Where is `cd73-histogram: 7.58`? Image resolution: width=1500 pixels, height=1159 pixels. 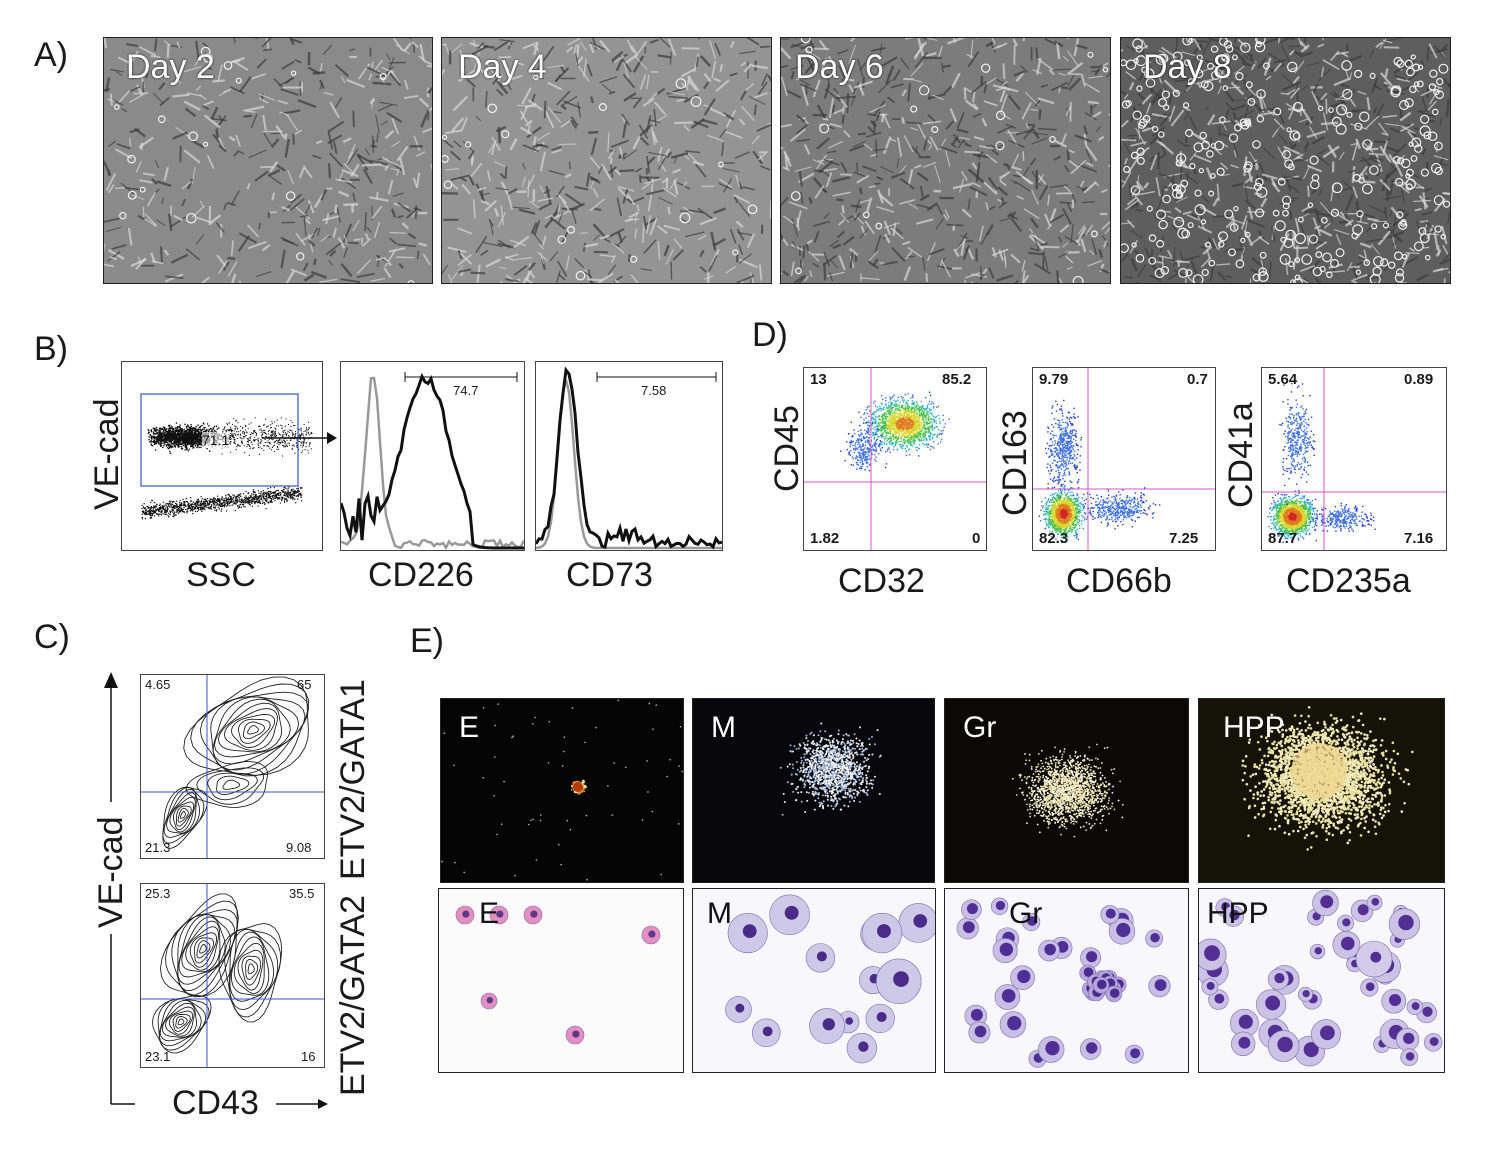 cd73-histogram: 7.58 is located at coordinates (629, 456).